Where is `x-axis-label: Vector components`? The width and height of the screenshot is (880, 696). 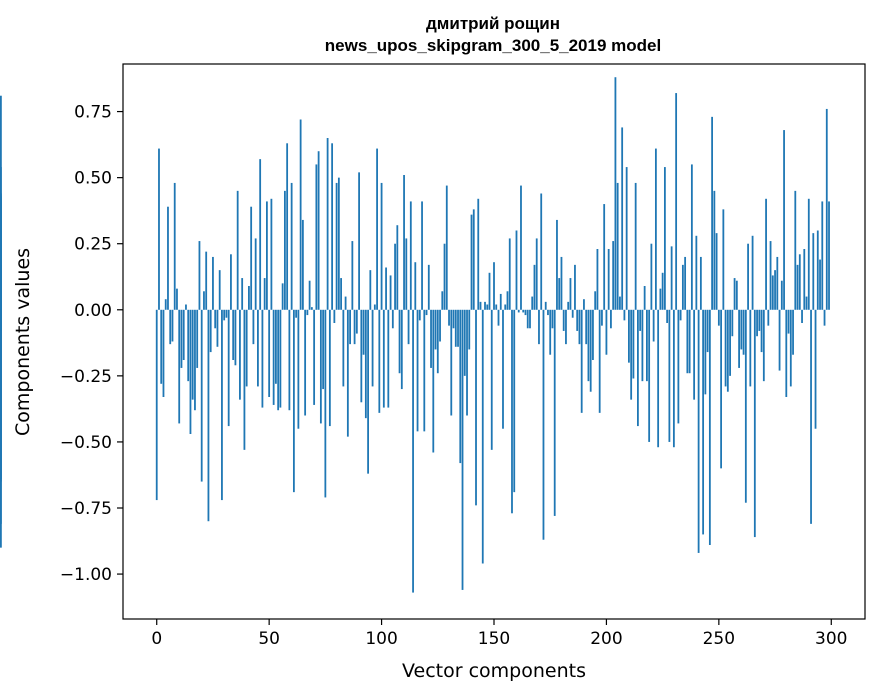
x-axis-label: Vector components is located at coordinates (494, 671).